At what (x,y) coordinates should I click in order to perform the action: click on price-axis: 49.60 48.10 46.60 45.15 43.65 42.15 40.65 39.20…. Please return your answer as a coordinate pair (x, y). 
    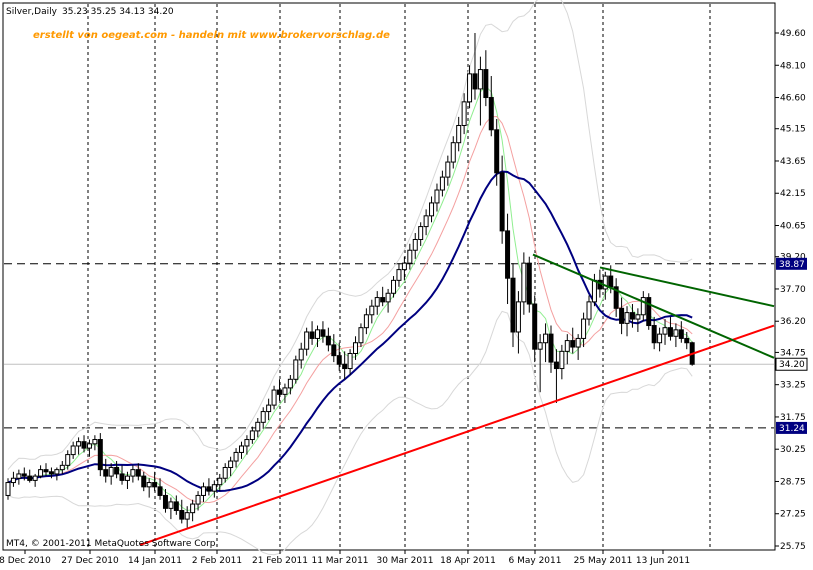
    Looking at the image, I should click on (790, 278).